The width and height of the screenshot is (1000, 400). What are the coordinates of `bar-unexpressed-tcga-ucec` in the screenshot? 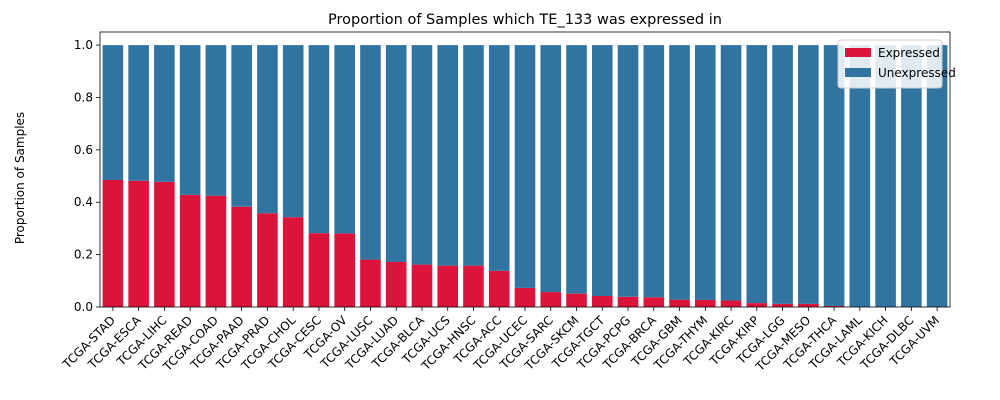 It's located at (525, 166).